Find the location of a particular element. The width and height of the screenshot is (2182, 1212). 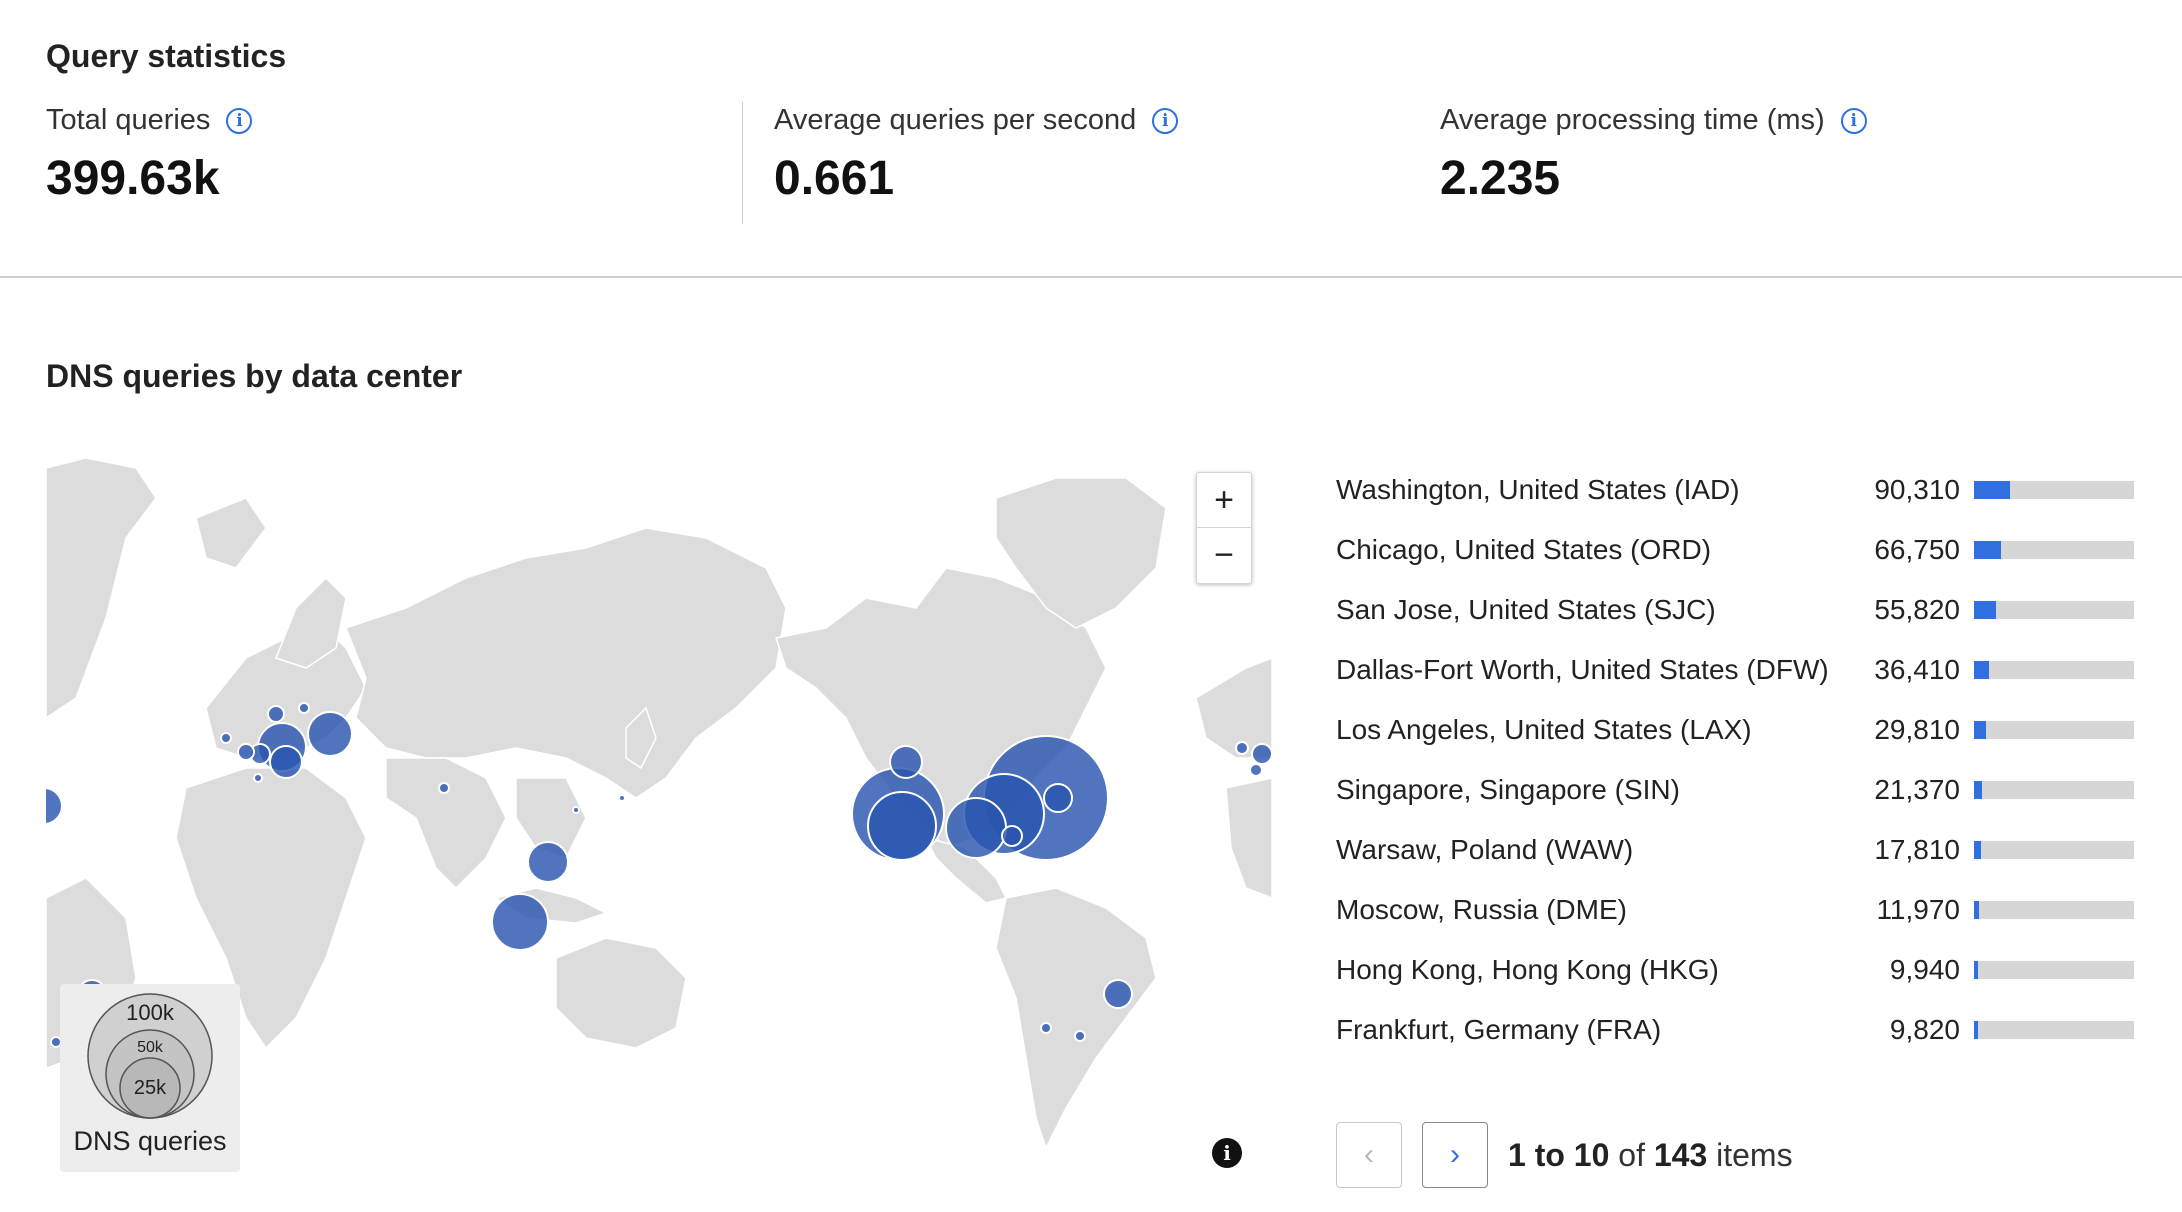

zoom-separator is located at coordinates (1224, 527).